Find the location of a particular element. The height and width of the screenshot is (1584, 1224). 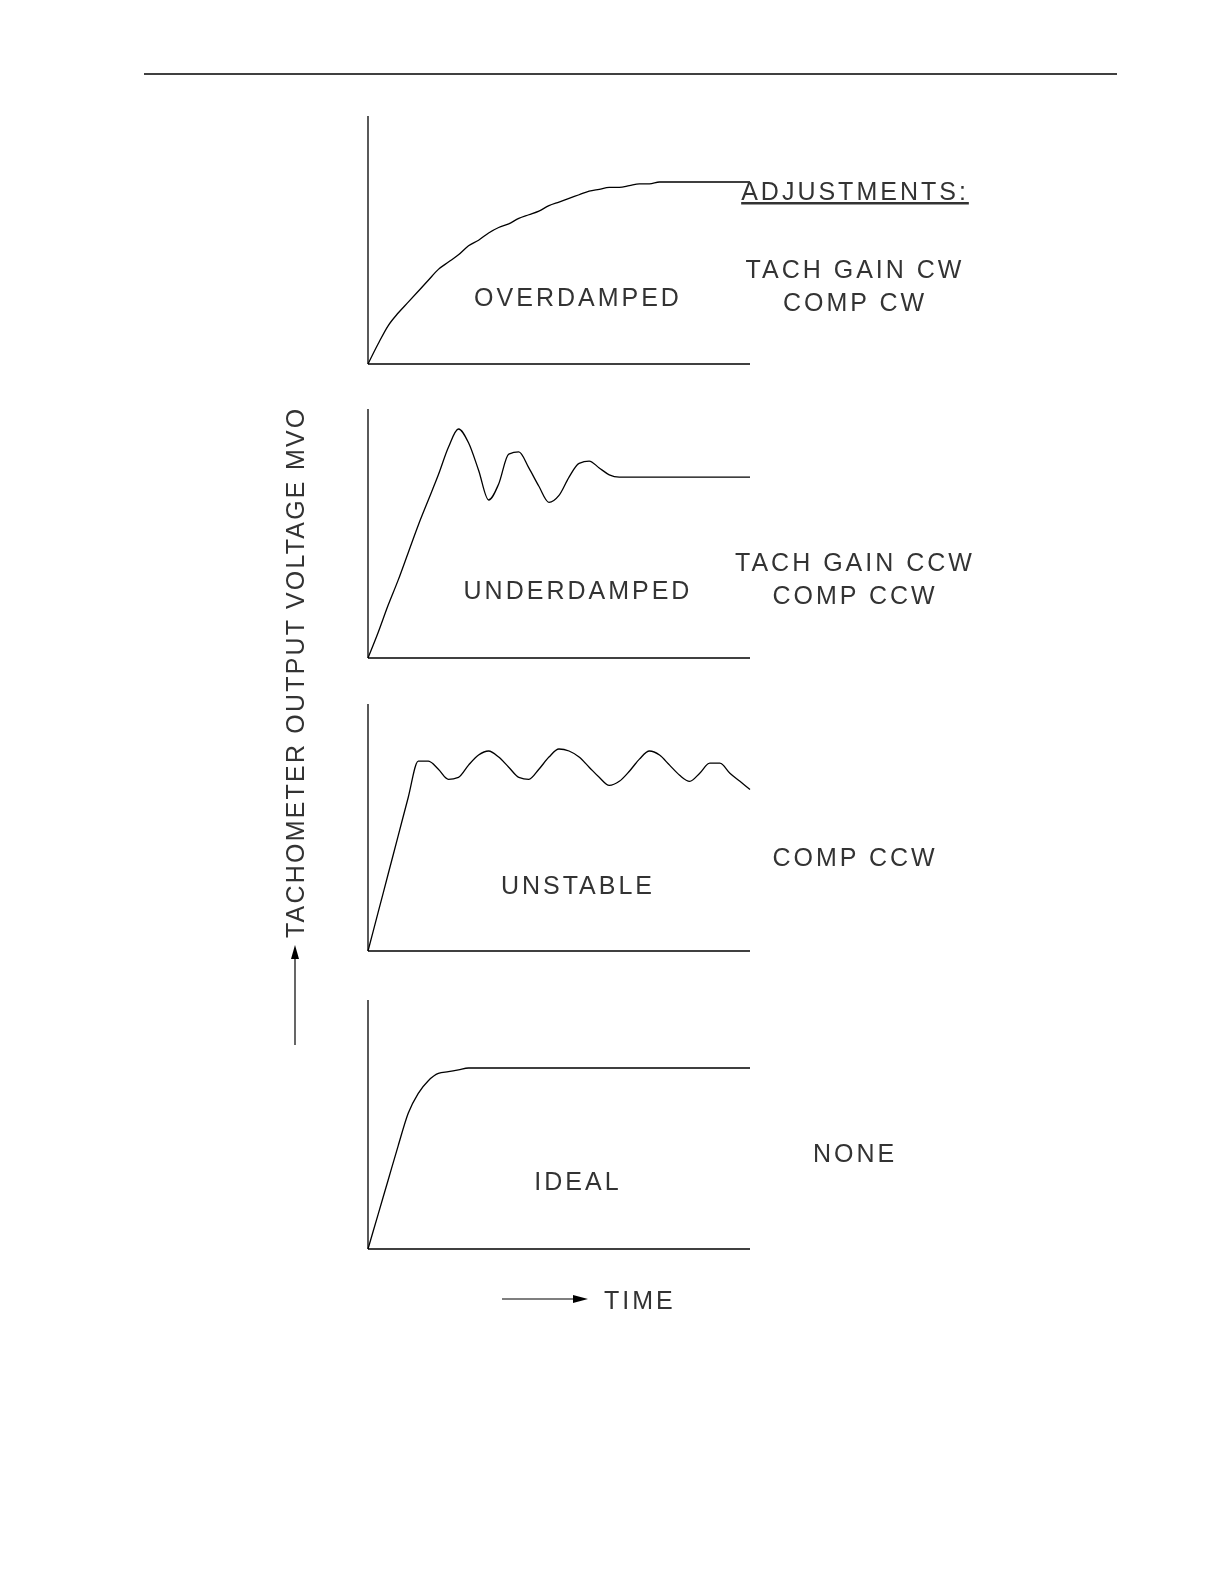

text: NONE is located at coordinates (855, 1153).